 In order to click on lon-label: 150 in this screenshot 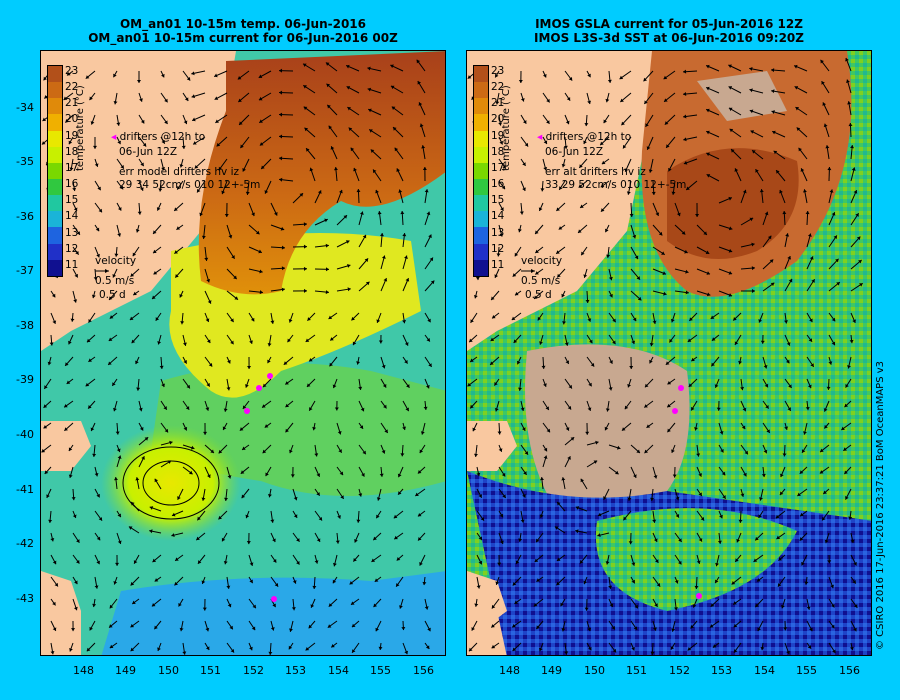, I will do `click(168, 670)`.